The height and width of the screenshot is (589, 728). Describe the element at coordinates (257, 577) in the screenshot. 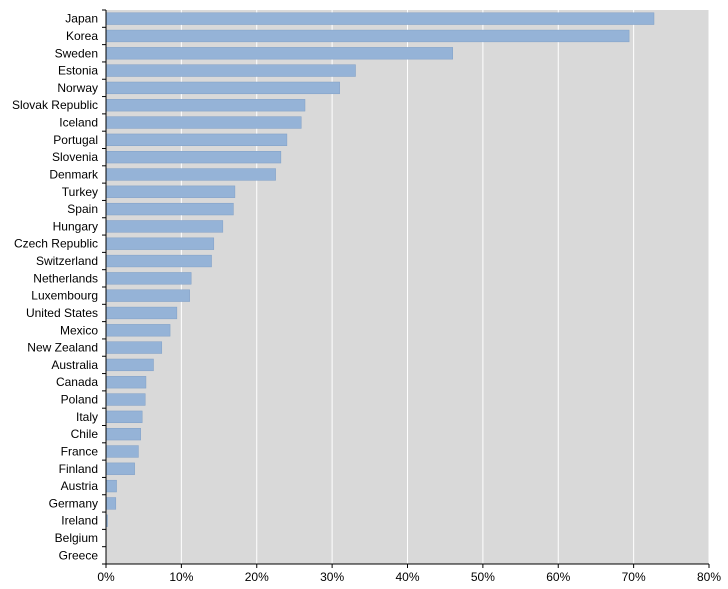

I see `x-tick-label: 20%` at that location.